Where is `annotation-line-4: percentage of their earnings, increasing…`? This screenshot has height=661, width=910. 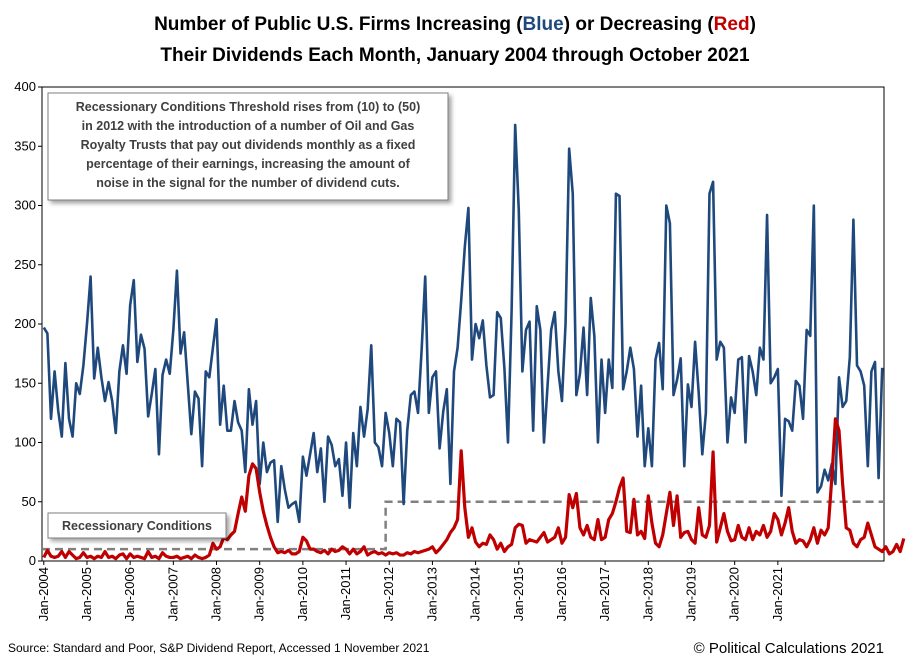
annotation-line-4: percentage of their earnings, increasing… is located at coordinates (248, 164).